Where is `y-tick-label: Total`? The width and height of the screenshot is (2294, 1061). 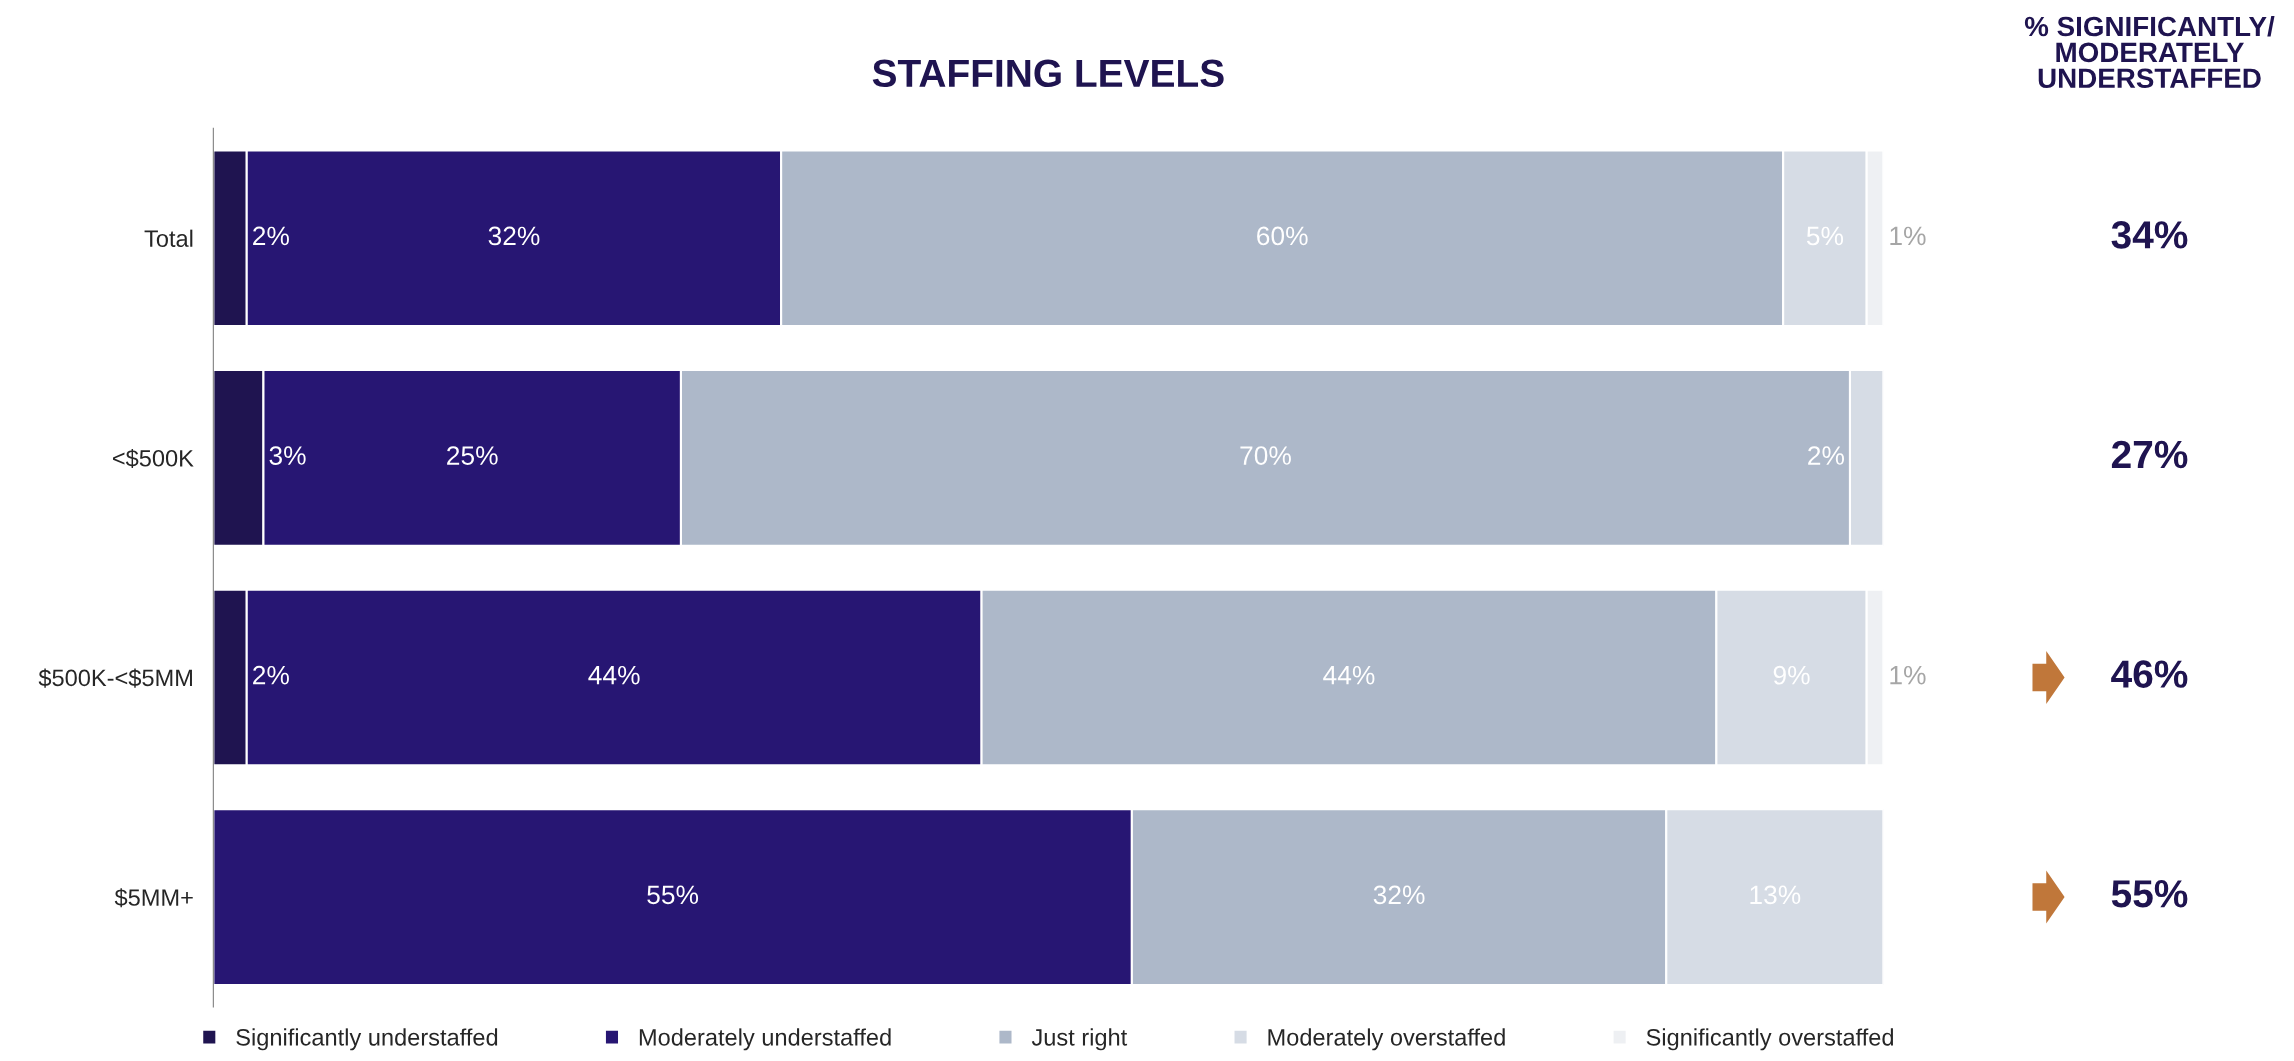 y-tick-label: Total is located at coordinates (168, 238).